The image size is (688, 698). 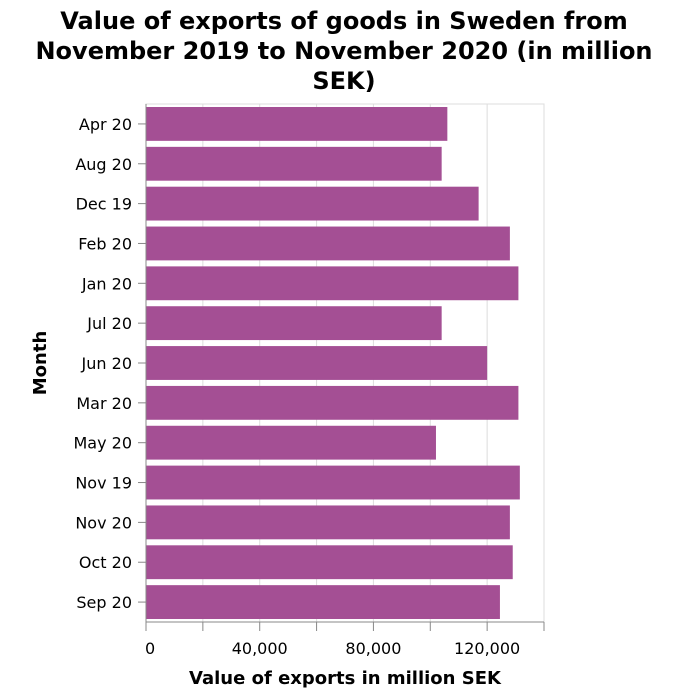 I want to click on y-tick-label: Oct 20, so click(x=105, y=562).